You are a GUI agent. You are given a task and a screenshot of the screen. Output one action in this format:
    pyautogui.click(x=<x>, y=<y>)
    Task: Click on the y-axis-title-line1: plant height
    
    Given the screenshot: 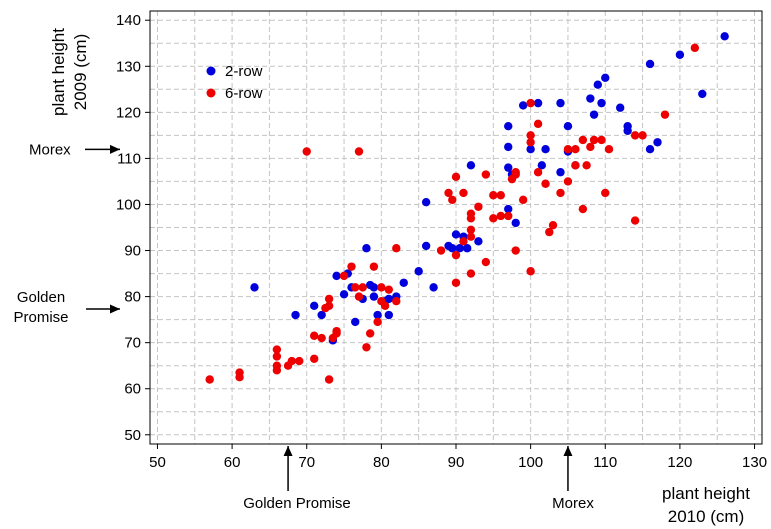 What is the action you would take?
    pyautogui.click(x=58, y=72)
    